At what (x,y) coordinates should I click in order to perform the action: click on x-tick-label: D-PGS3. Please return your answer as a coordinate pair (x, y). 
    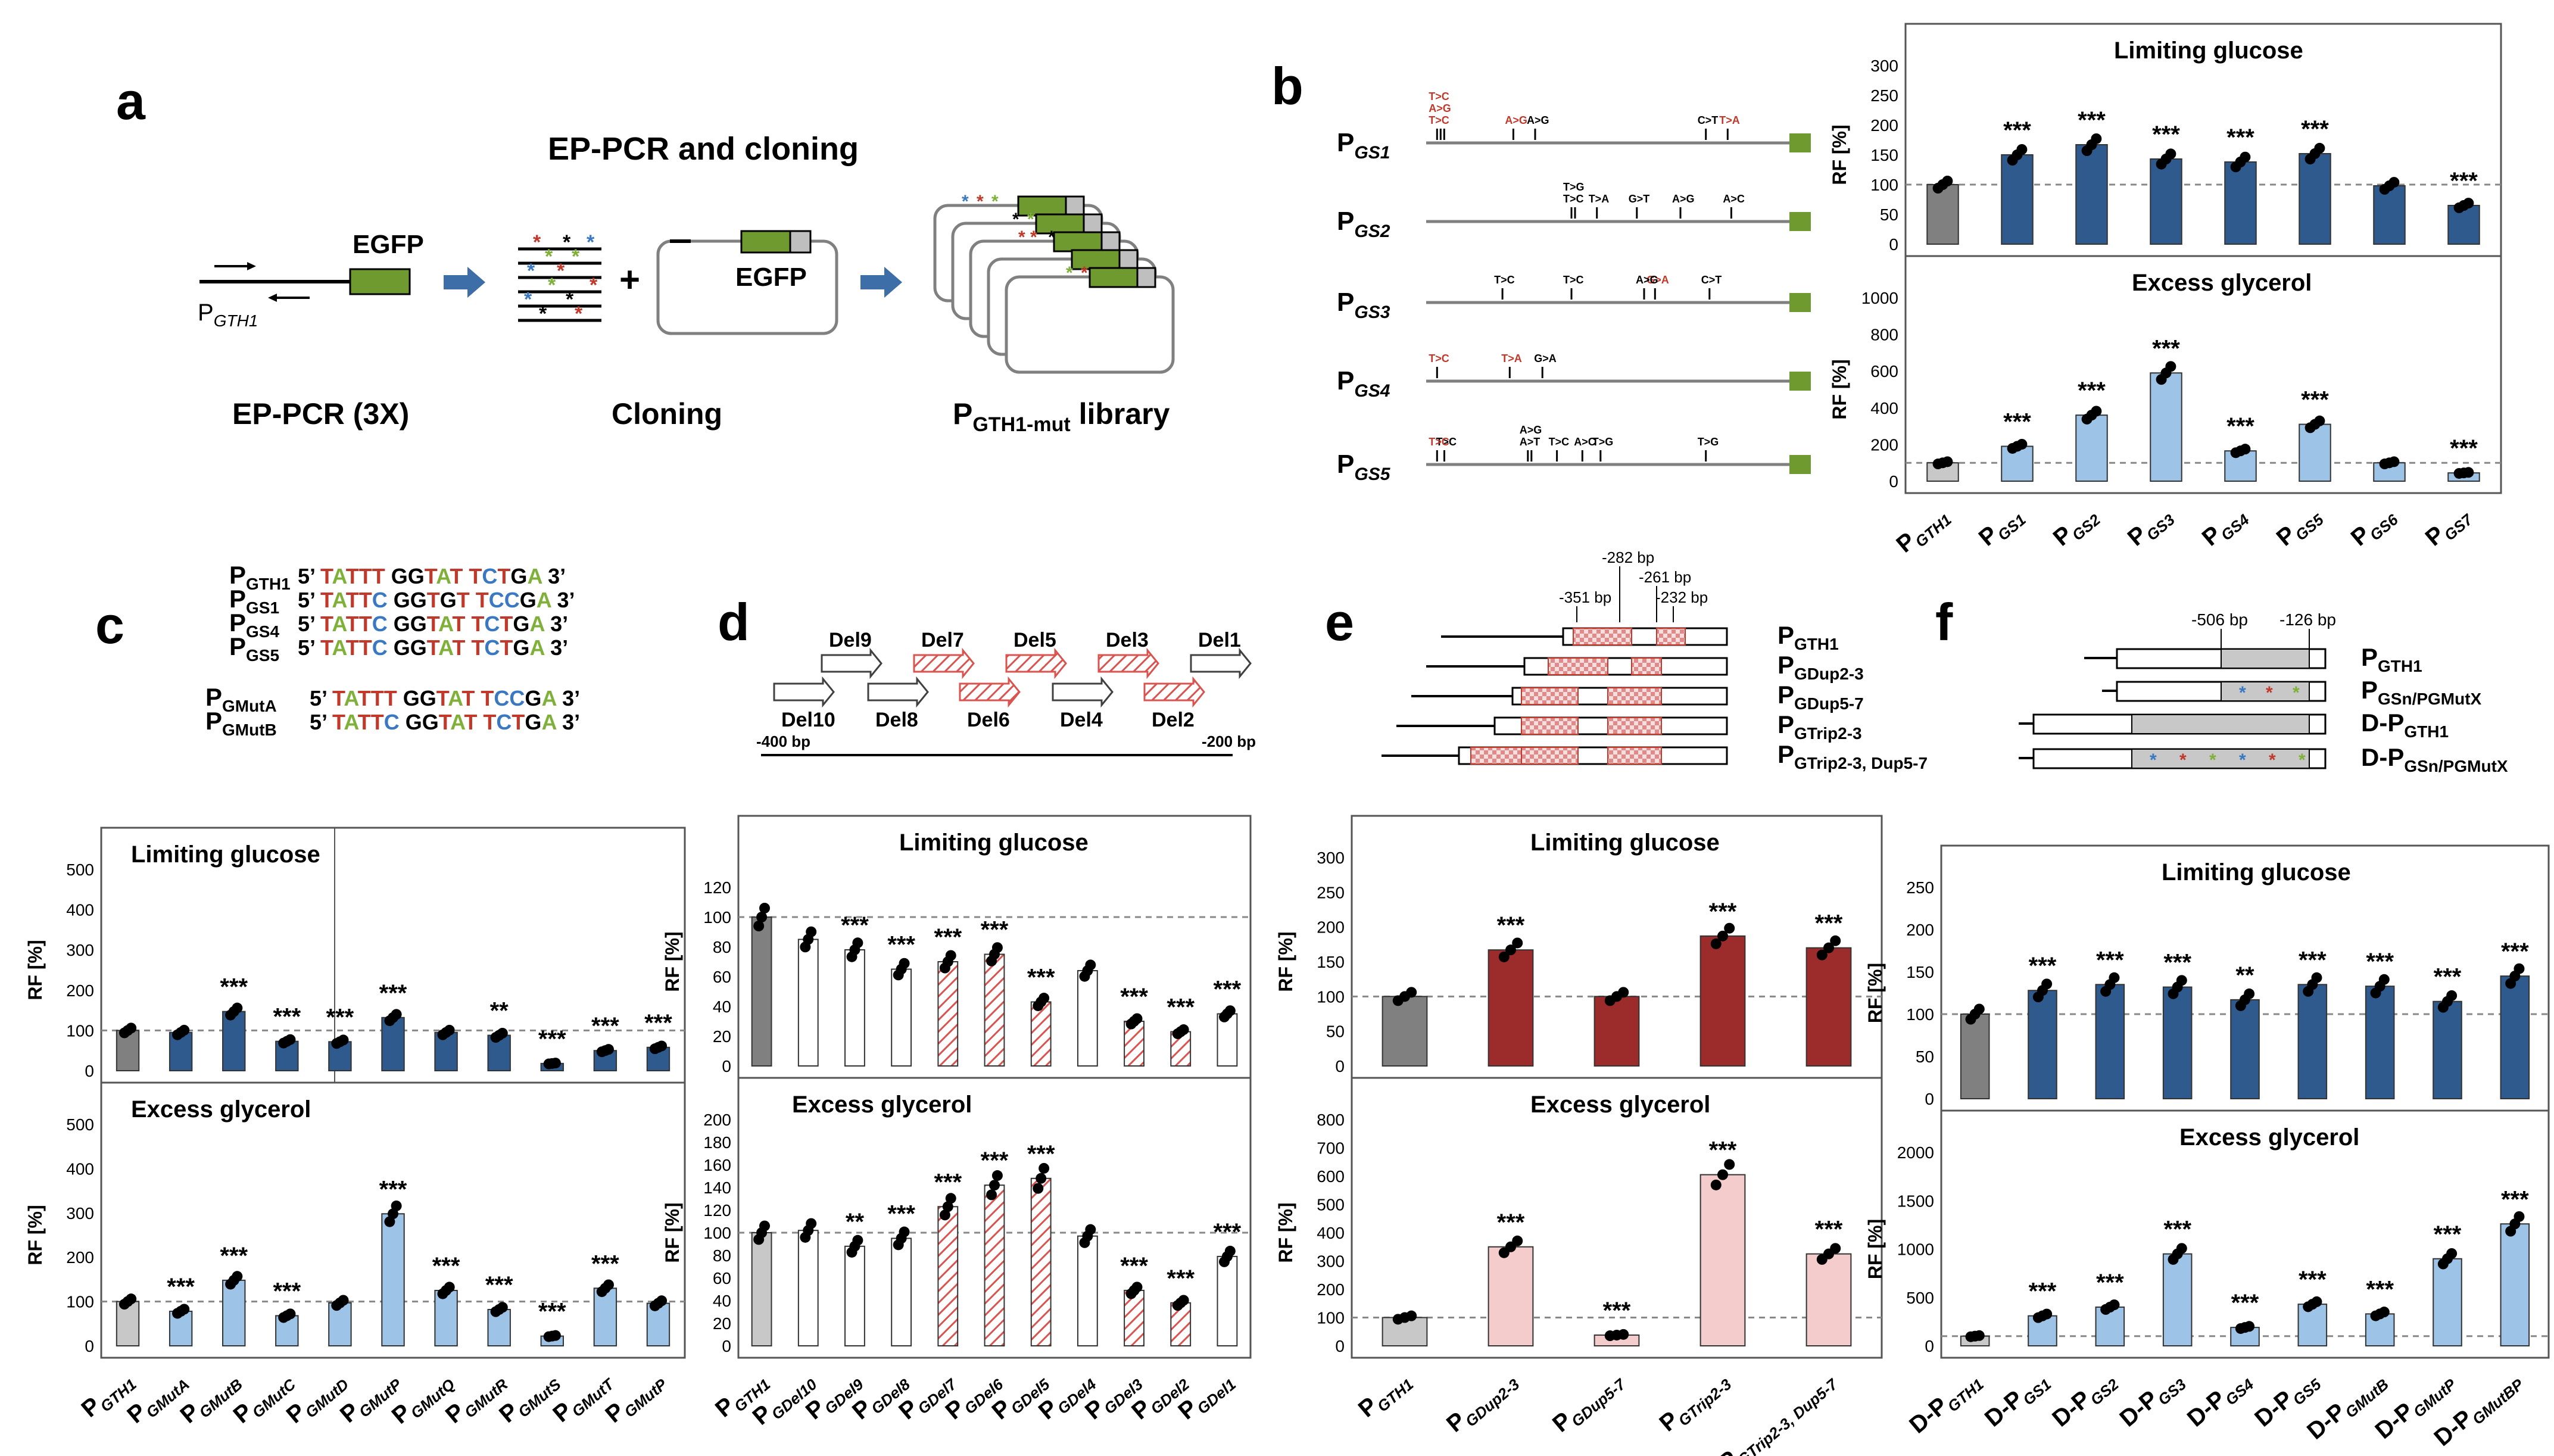
    Looking at the image, I should click on (2152, 1400).